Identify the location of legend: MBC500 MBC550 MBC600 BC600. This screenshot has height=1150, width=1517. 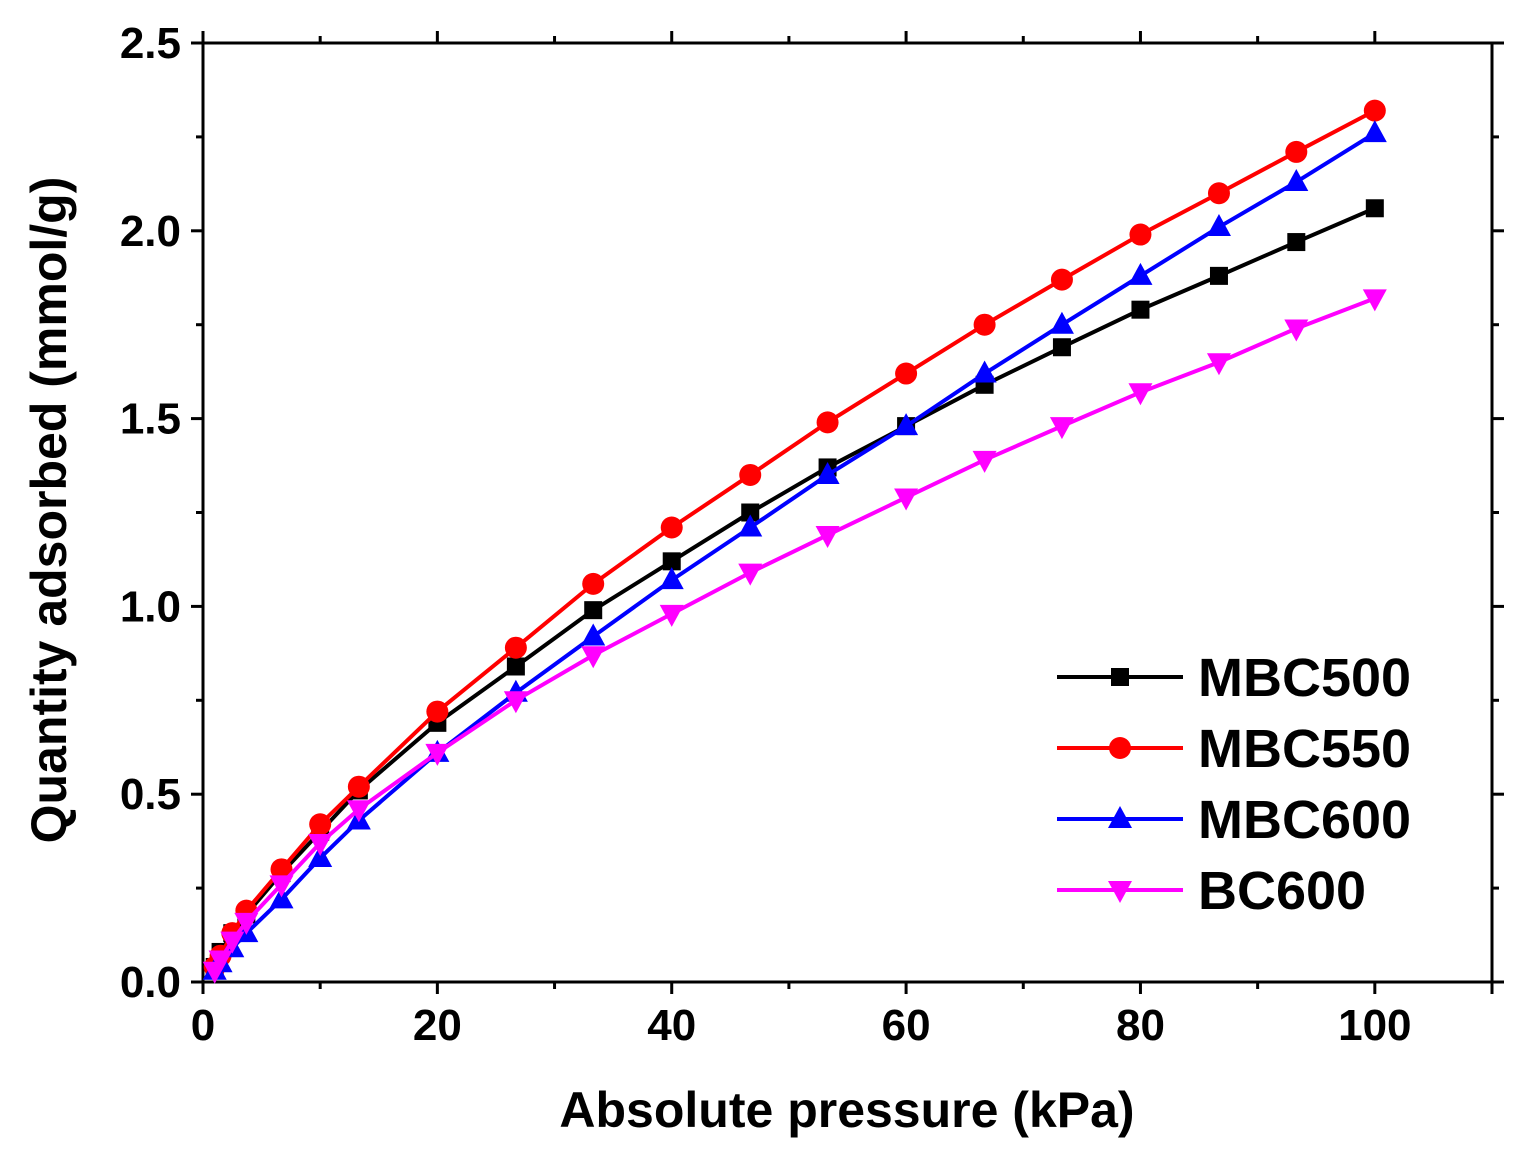
(1234, 784).